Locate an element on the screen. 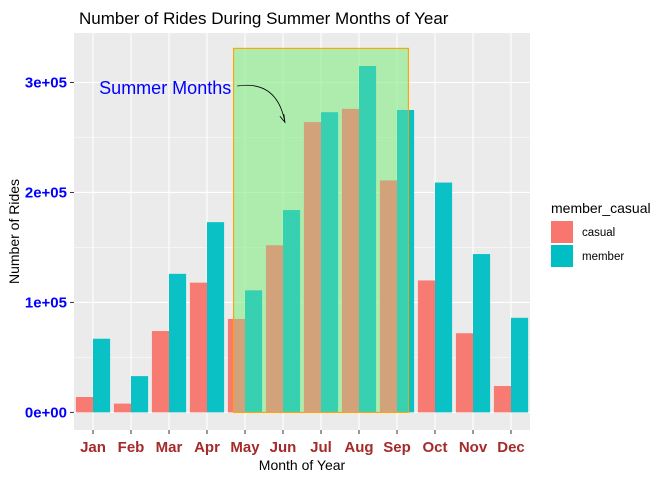  x-tick-label: Dec is located at coordinates (511, 447).